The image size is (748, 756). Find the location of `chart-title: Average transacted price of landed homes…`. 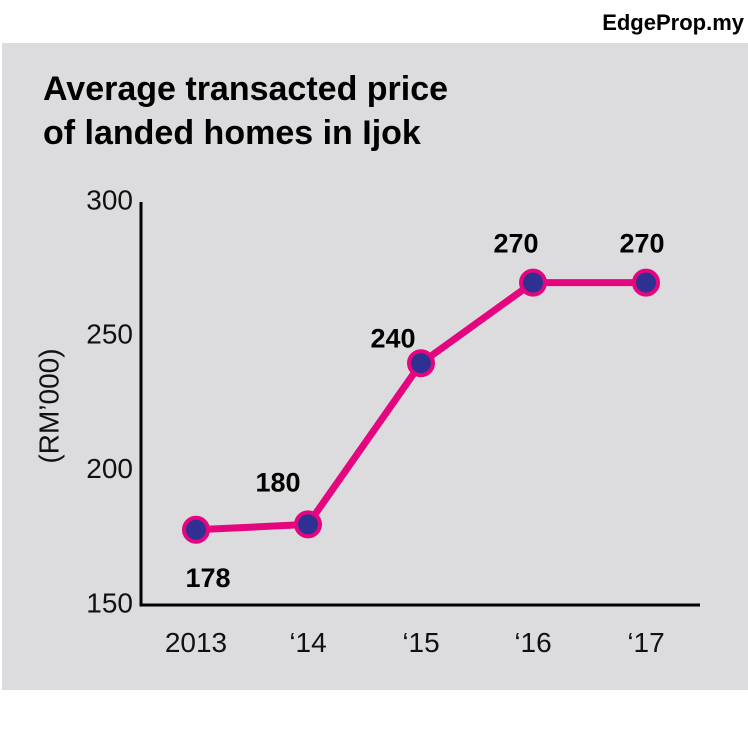

chart-title: Average transacted price of landed homes… is located at coordinates (245, 111).